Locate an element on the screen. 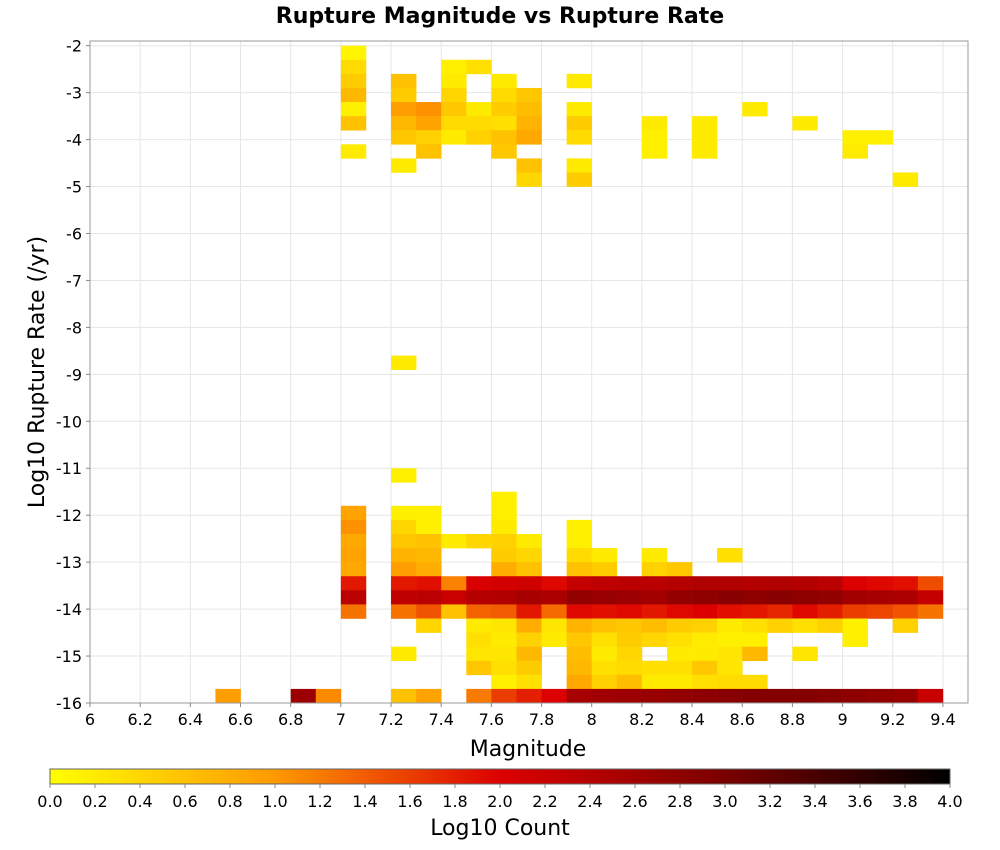  y-tick-label: -5 is located at coordinates (74, 187).